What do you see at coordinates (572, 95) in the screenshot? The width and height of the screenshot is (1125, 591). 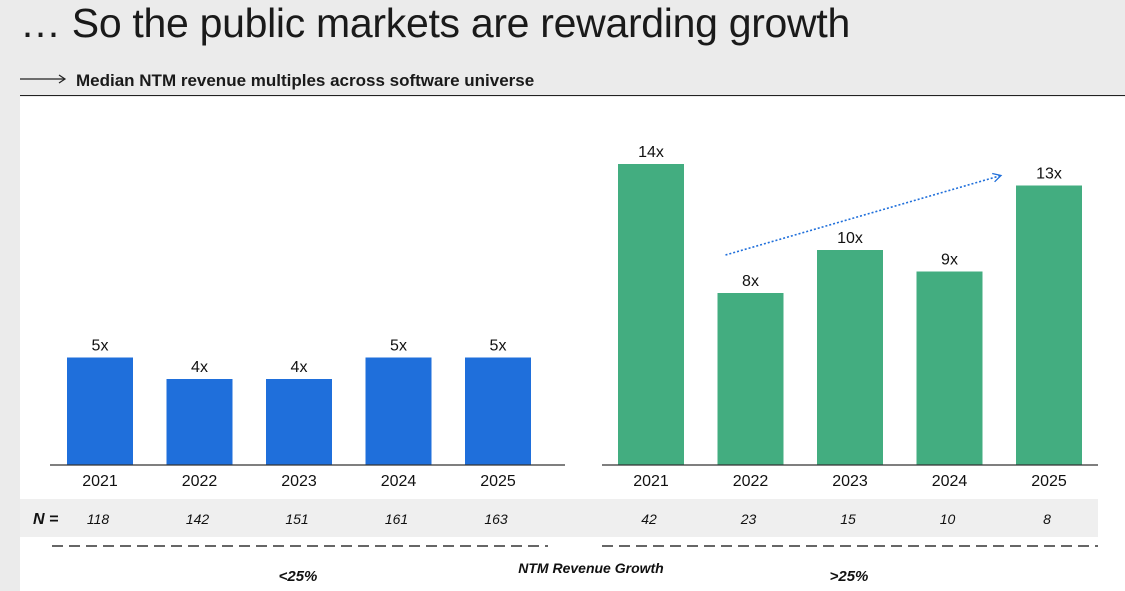 I see `header-rule` at bounding box center [572, 95].